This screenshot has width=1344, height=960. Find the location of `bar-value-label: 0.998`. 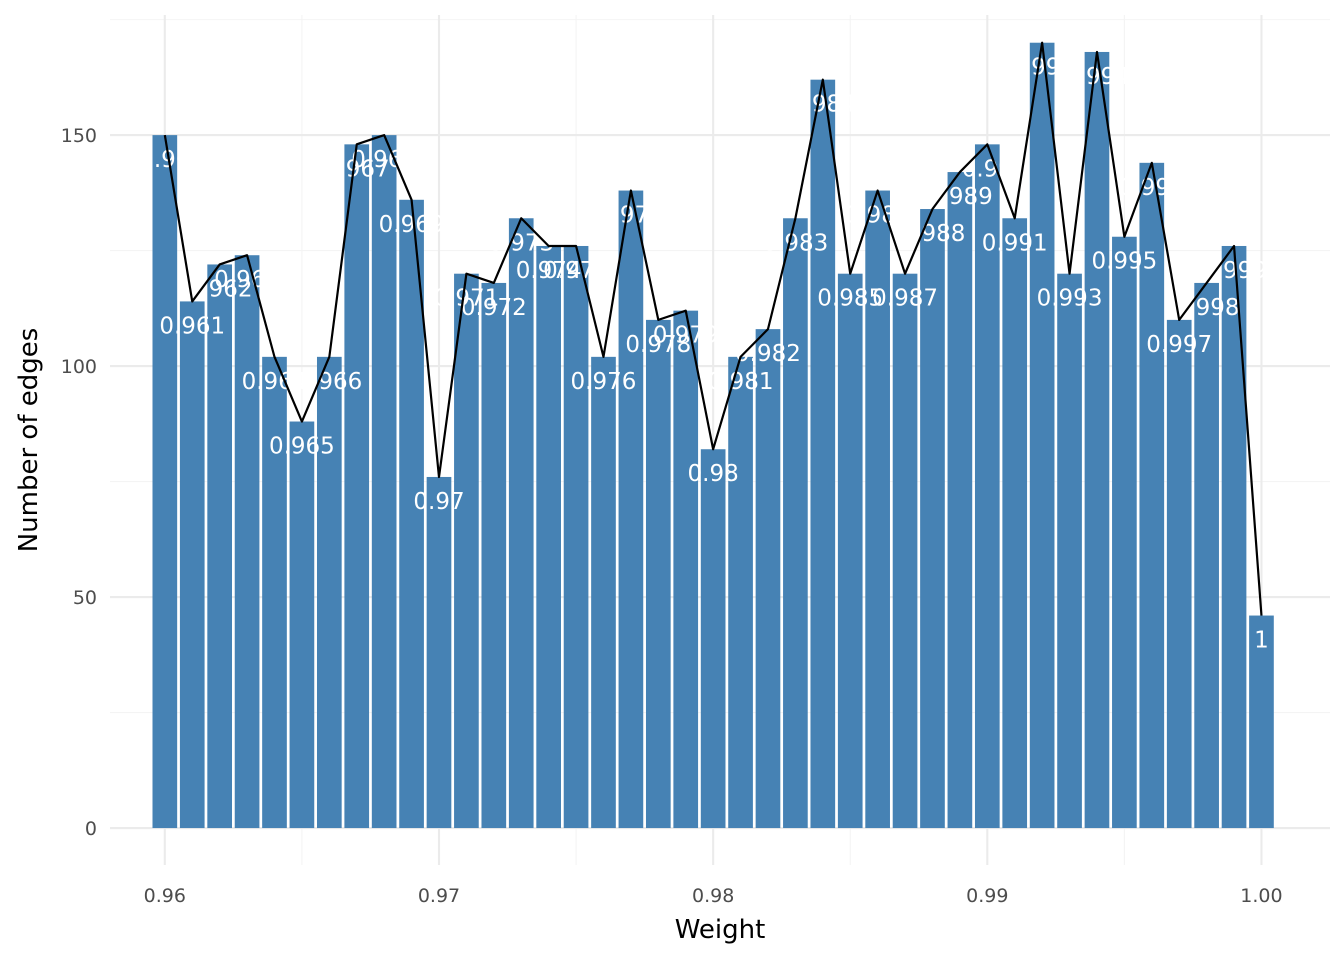

bar-value-label: 0.998 is located at coordinates (1207, 308).